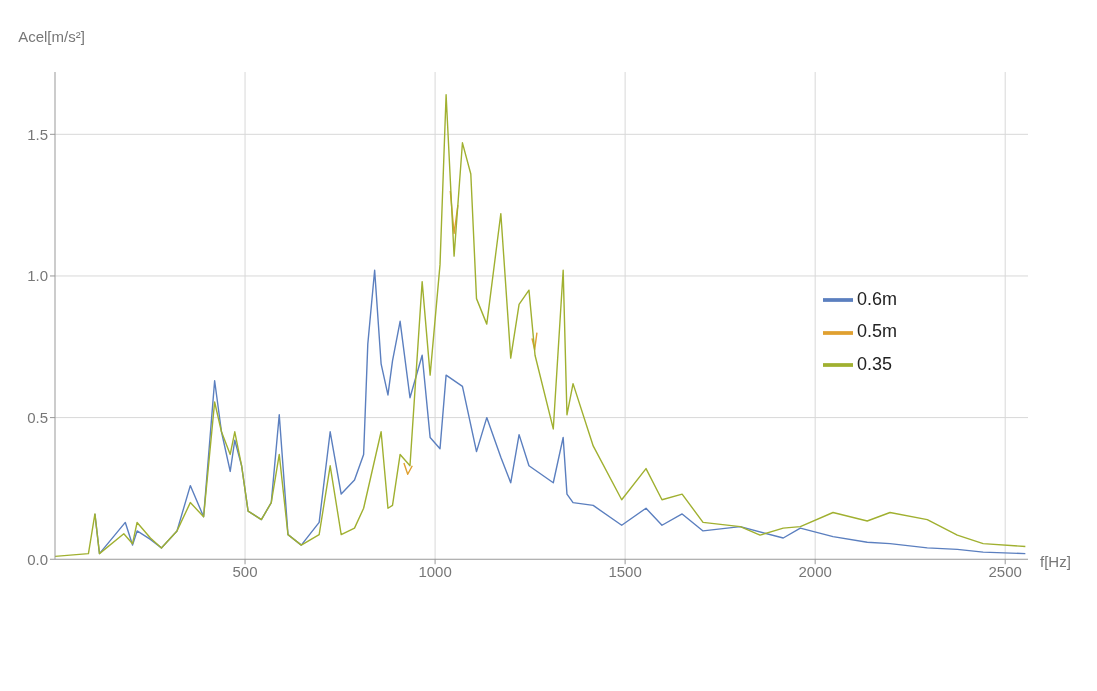 This screenshot has width=1097, height=691. Describe the element at coordinates (875, 363) in the screenshot. I see `legend-label: 0.35` at that location.